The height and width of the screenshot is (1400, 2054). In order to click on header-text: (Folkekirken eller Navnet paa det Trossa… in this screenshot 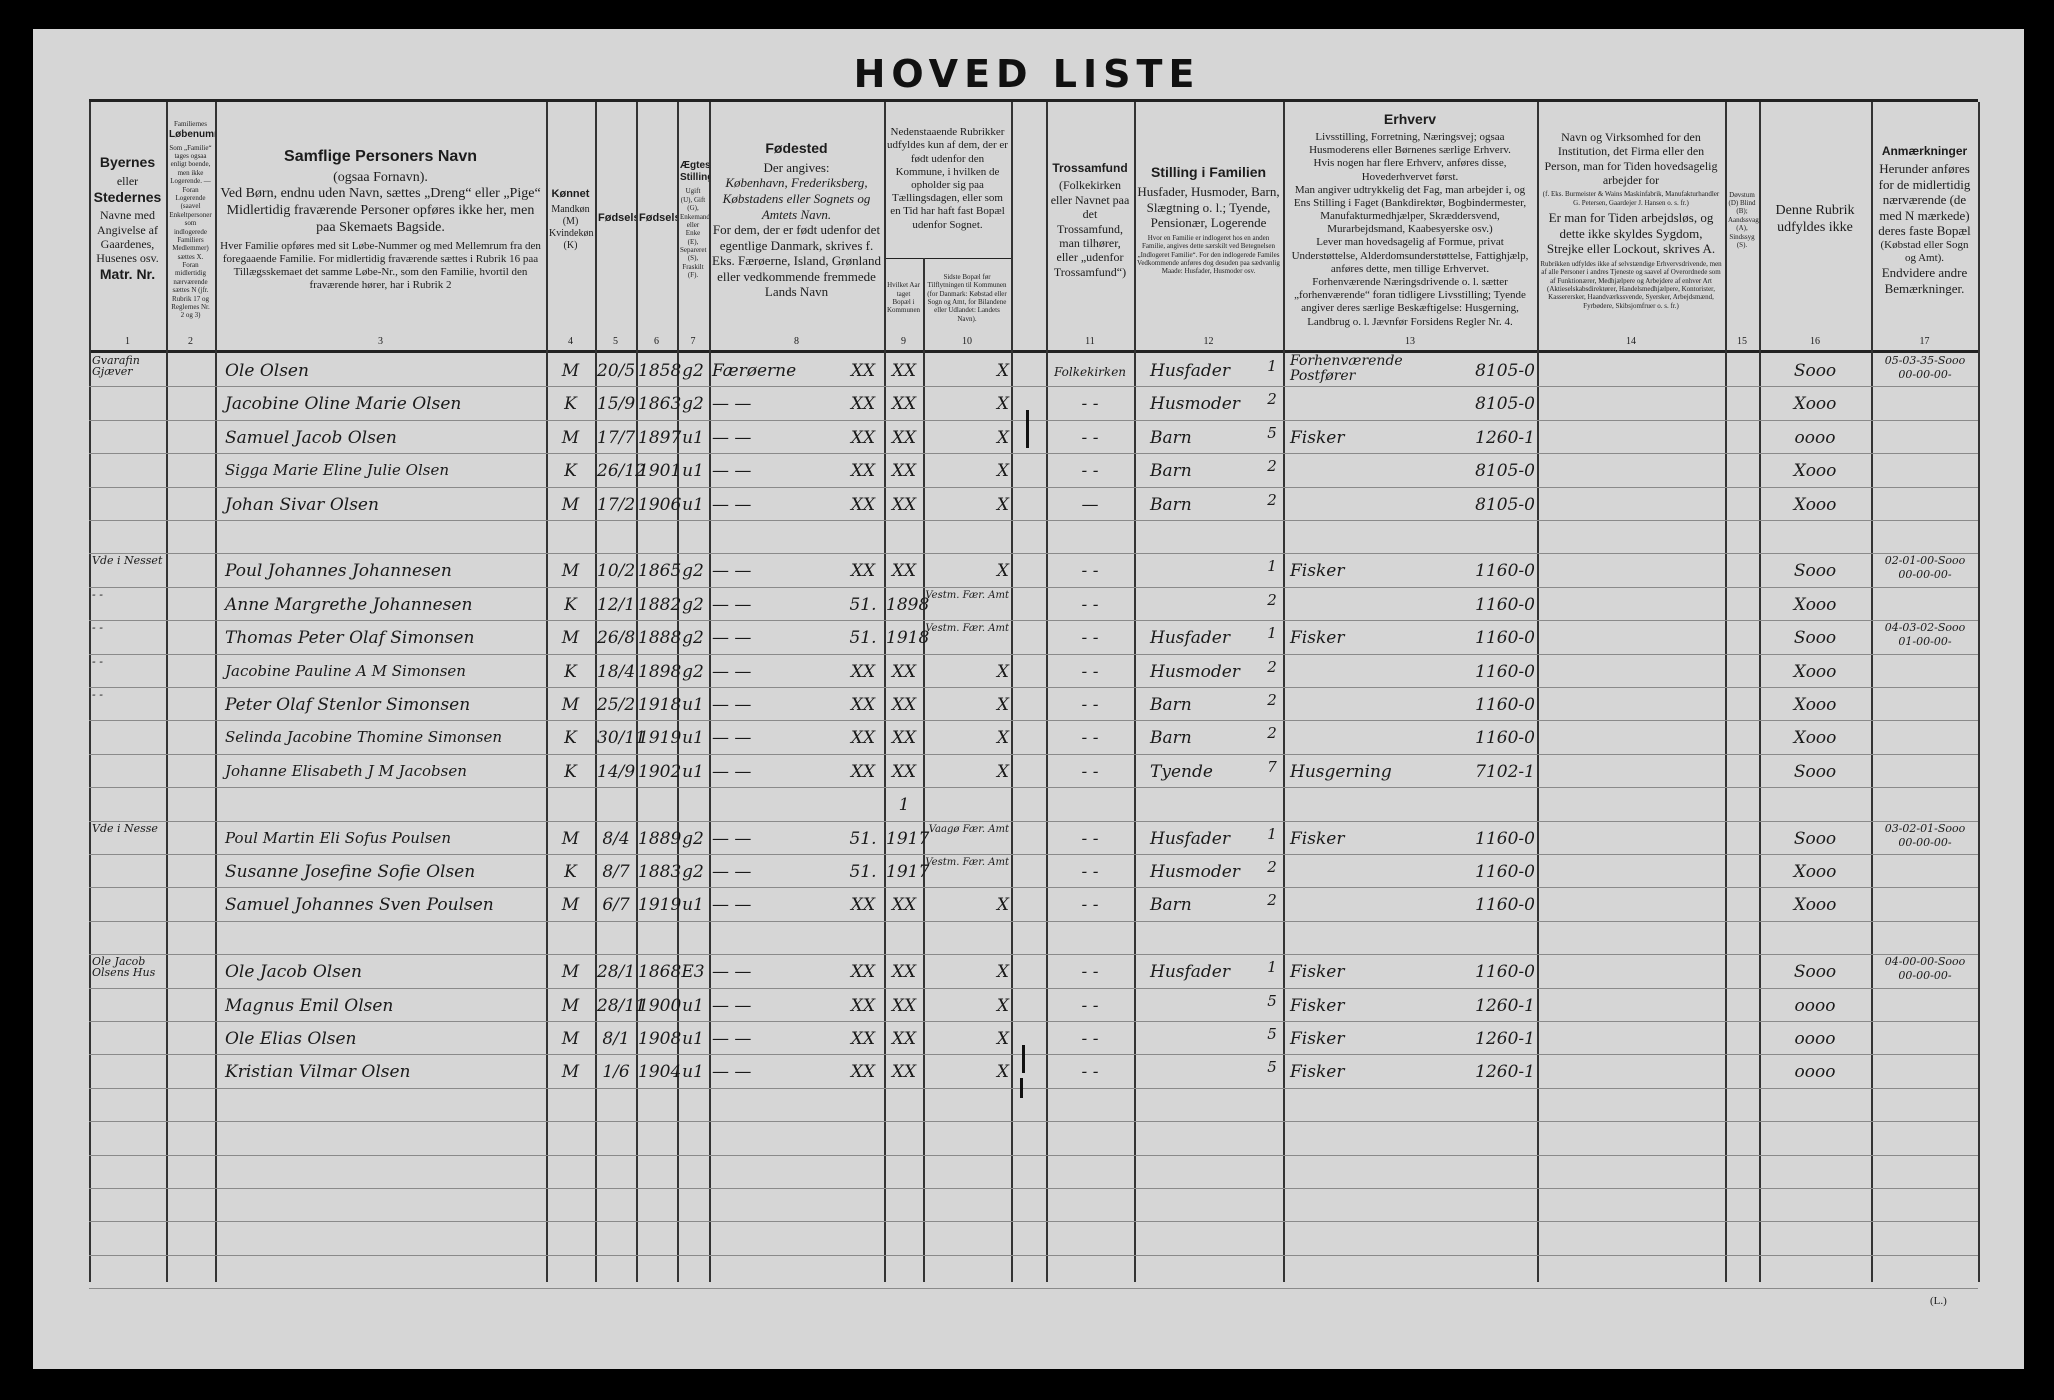, I will do `click(1090, 228)`.